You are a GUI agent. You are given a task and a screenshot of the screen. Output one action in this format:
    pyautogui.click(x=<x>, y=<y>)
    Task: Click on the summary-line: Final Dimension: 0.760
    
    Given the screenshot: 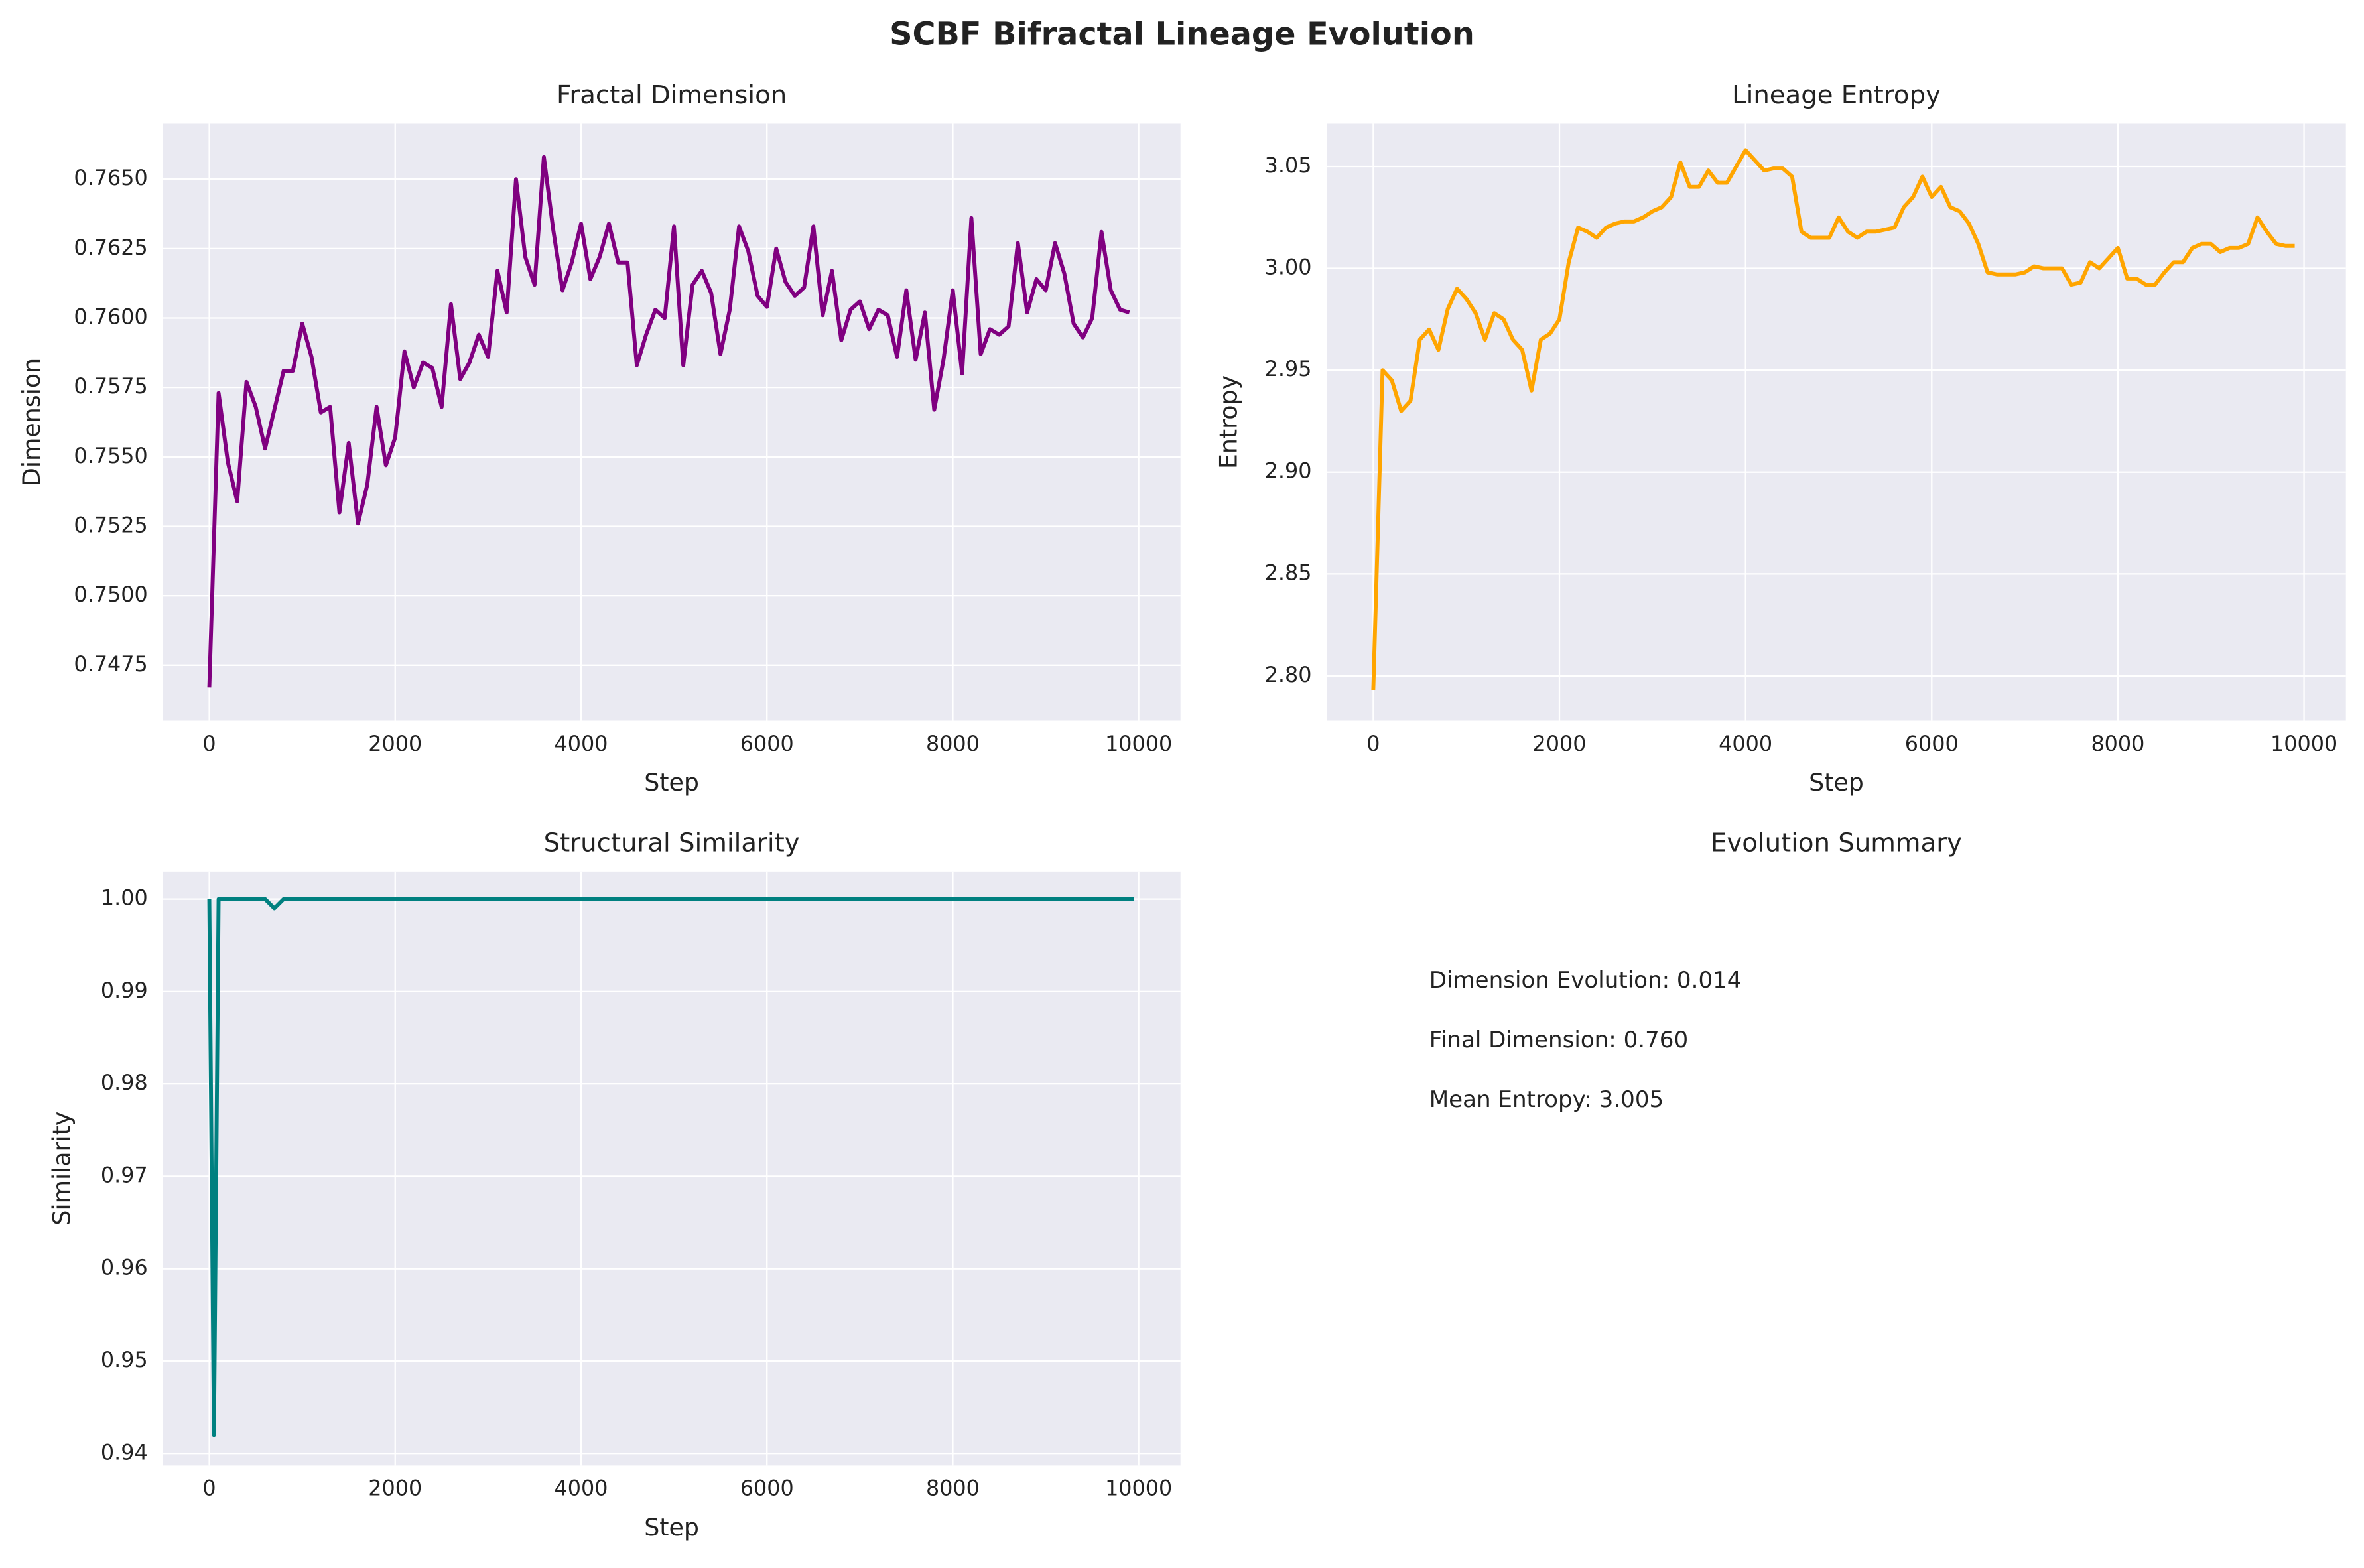 What is the action you would take?
    pyautogui.click(x=1558, y=1040)
    